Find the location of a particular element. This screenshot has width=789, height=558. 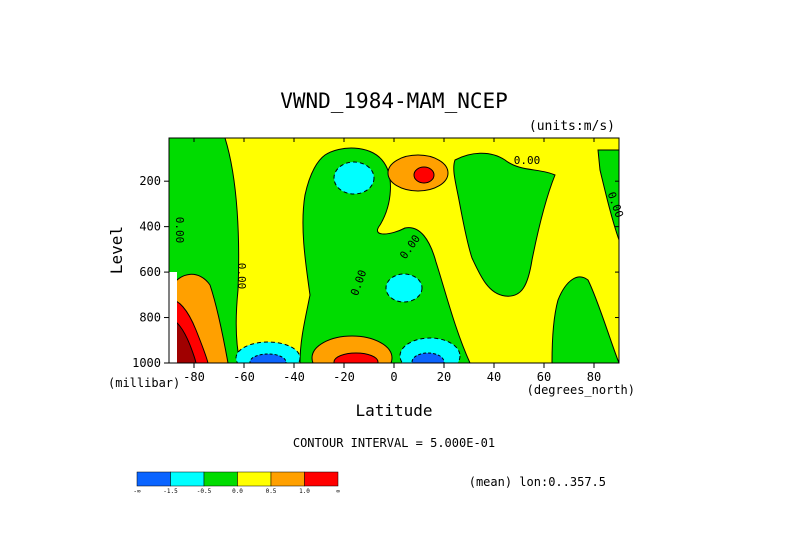

x-tick-label: 60 is located at coordinates (544, 377).